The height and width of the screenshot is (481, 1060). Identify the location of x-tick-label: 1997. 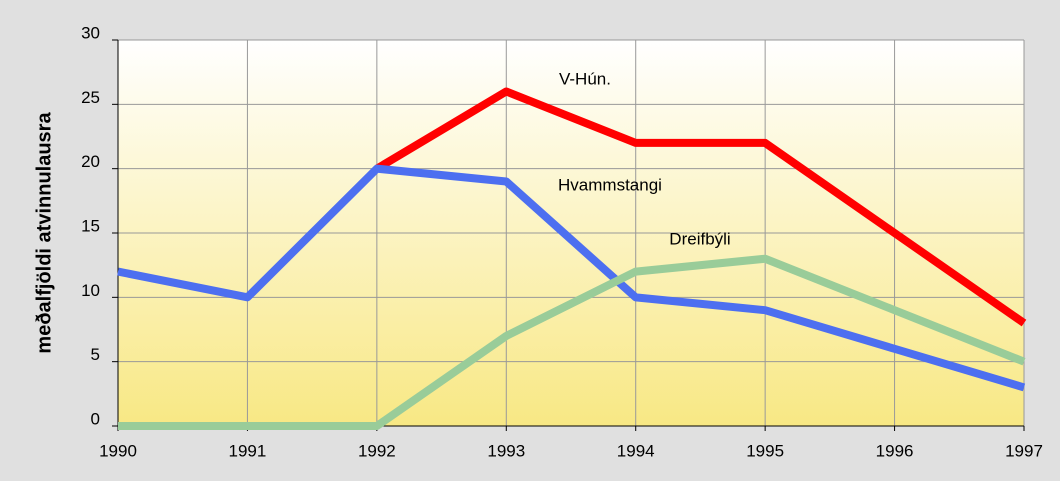
(1024, 450).